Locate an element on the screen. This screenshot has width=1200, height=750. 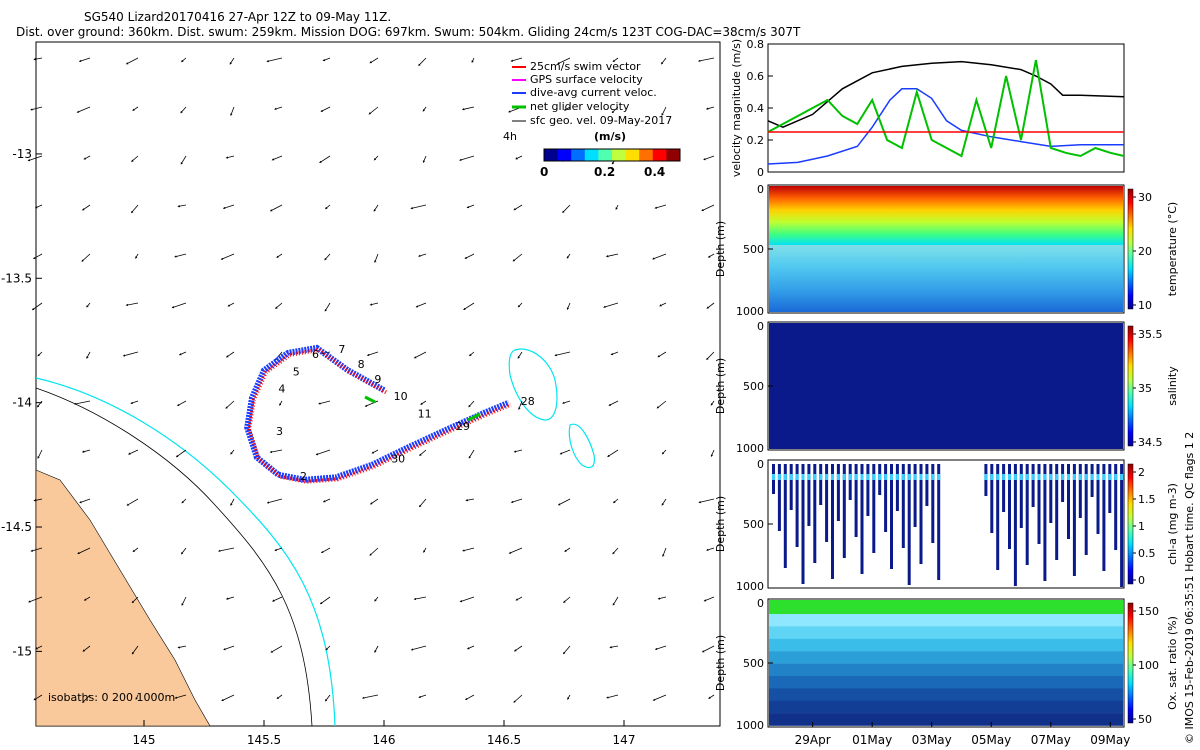
colorbar-tick-label: 50 is located at coordinates (1145, 719).